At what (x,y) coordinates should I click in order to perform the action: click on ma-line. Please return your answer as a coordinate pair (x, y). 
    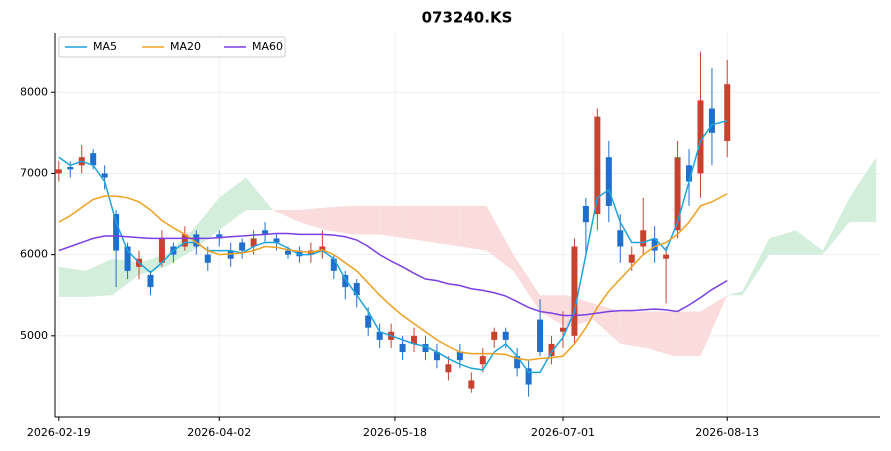
    Looking at the image, I should click on (393, 274).